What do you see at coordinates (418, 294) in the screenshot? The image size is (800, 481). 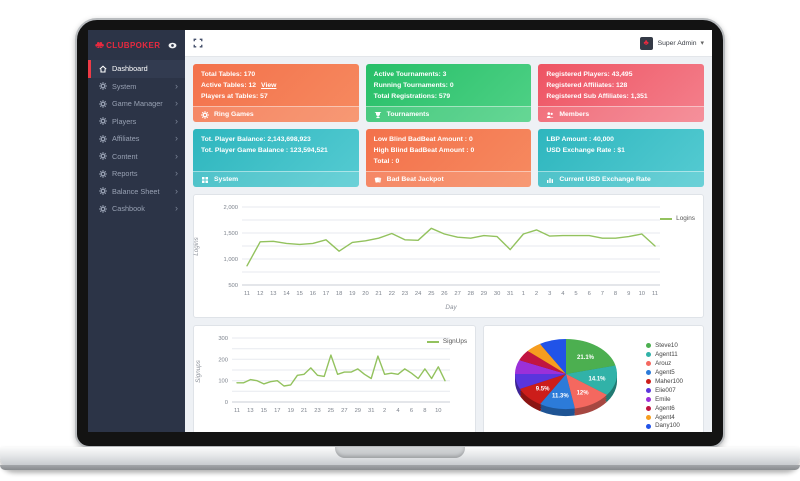 I see `svg-text: 24` at bounding box center [418, 294].